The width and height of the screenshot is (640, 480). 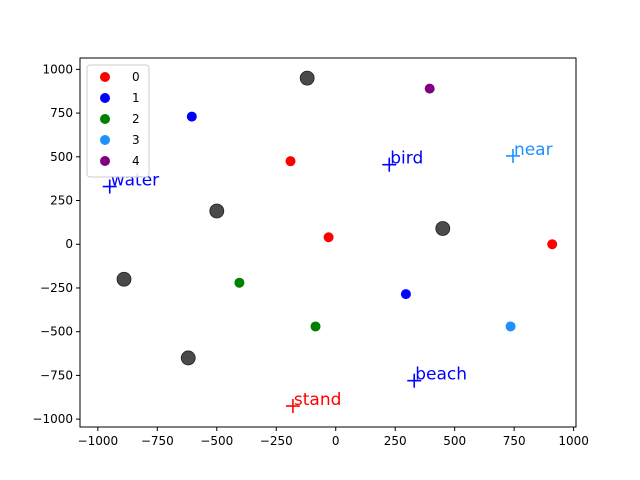 What do you see at coordinates (136, 77) in the screenshot?
I see `legend-label: 0` at bounding box center [136, 77].